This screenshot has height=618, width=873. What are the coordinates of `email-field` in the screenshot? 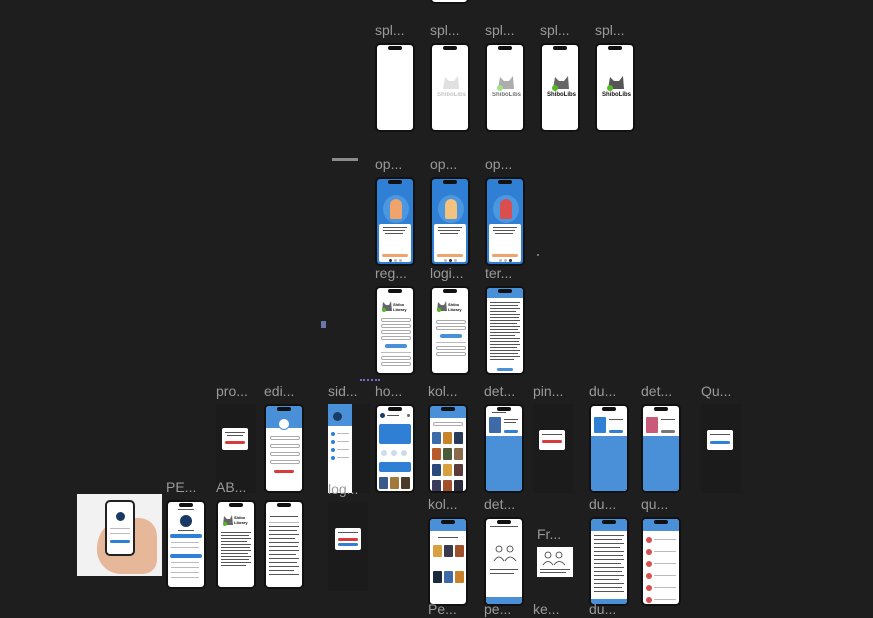 It's located at (396, 326).